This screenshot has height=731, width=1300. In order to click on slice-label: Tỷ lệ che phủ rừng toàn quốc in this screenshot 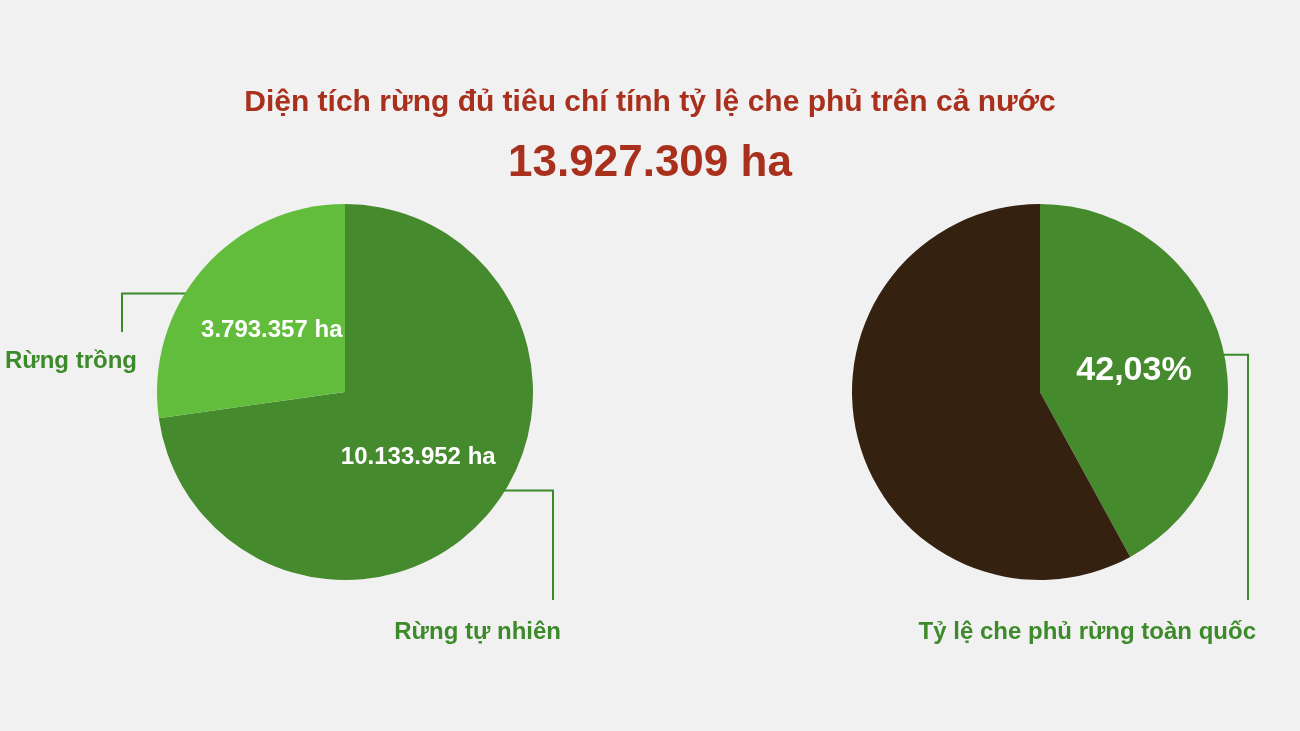, I will do `click(1087, 630)`.